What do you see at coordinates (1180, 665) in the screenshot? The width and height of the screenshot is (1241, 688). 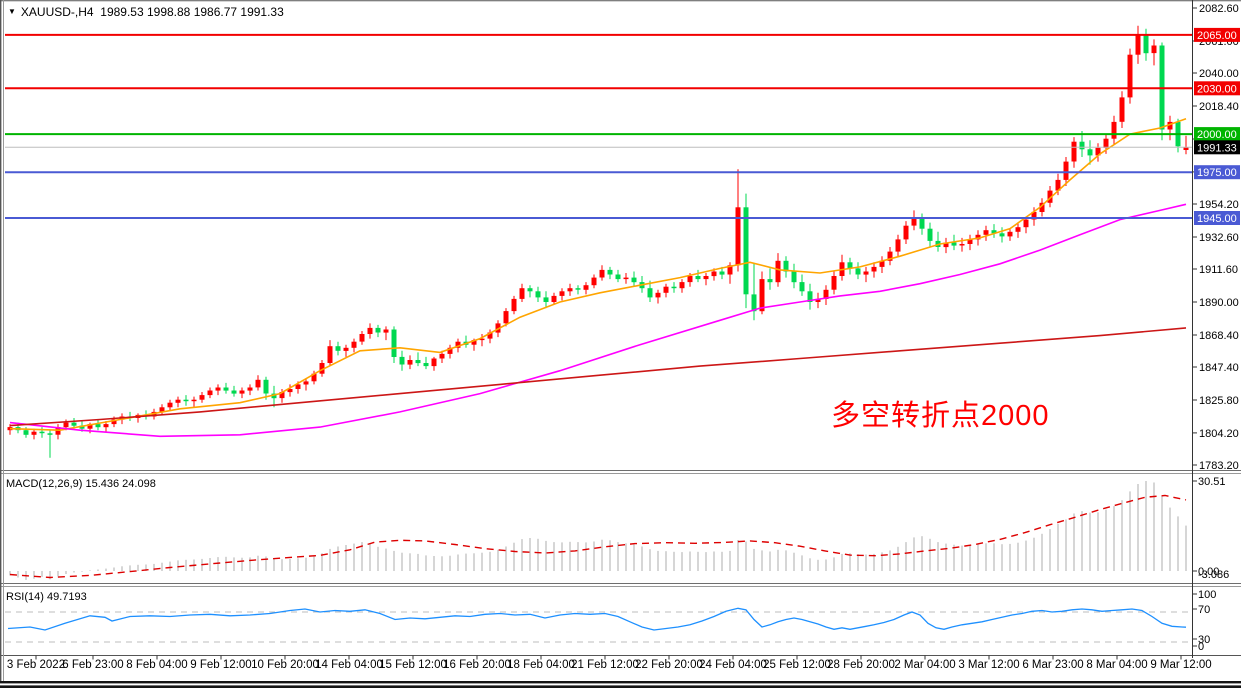 I see `time-tick-label: 9 Mar 12:00` at bounding box center [1180, 665].